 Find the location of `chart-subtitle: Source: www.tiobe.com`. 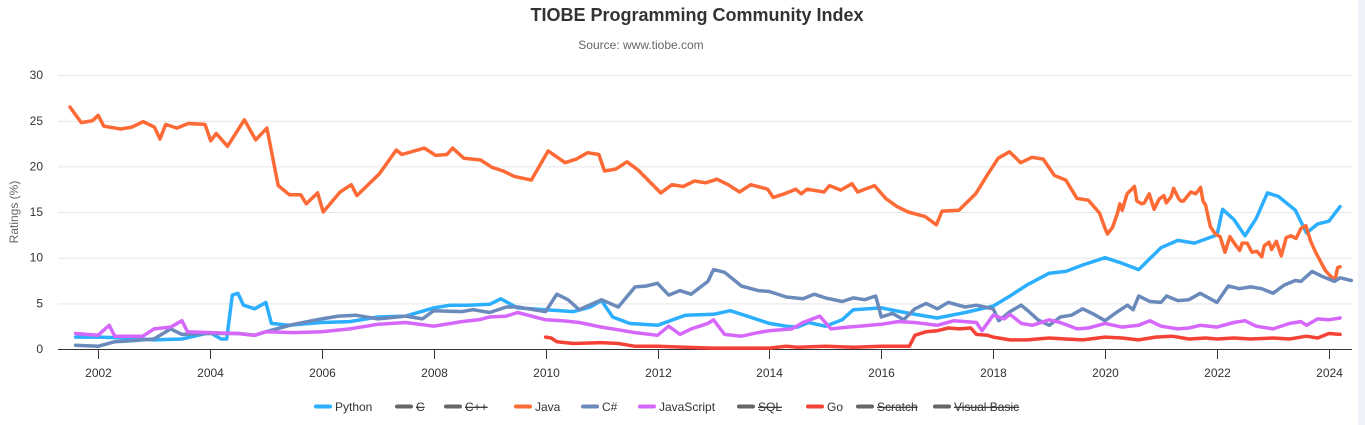

chart-subtitle: Source: www.tiobe.com is located at coordinates (640, 45).